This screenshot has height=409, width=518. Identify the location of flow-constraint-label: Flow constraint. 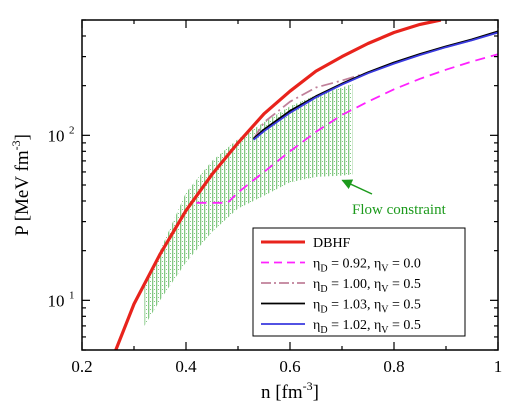
(399, 210).